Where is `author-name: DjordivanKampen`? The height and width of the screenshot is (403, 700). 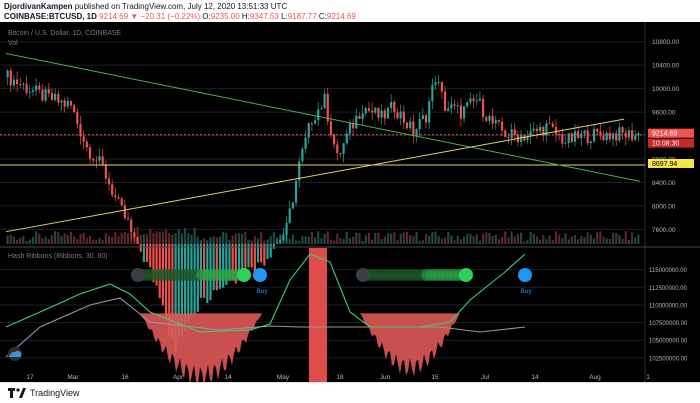
author-name: DjordivanKampen is located at coordinates (38, 6).